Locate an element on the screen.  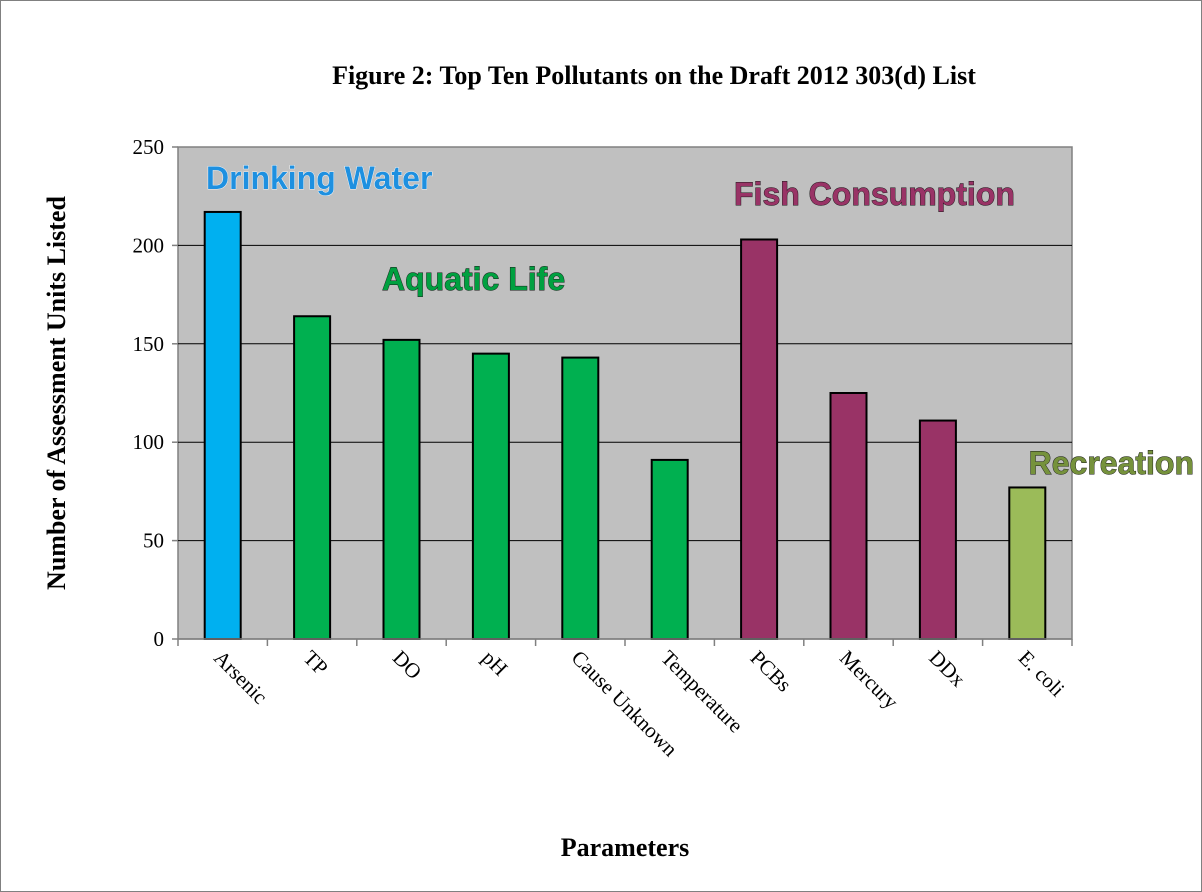
x-axis is located at coordinates (625, 642).